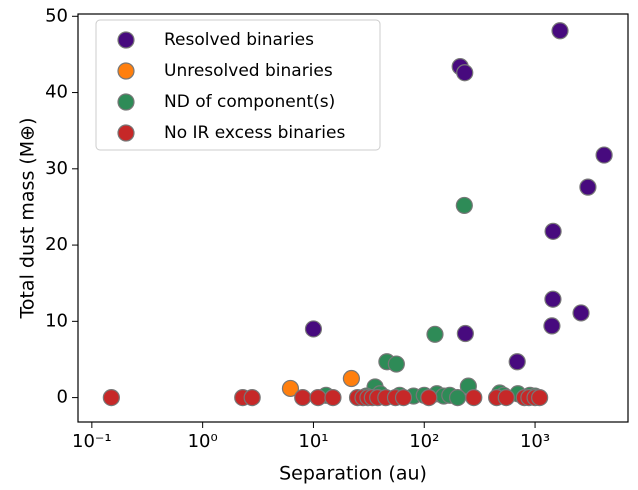 The image size is (638, 490). Describe the element at coordinates (535, 441) in the screenshot. I see `x-tick-label: 10³` at that location.